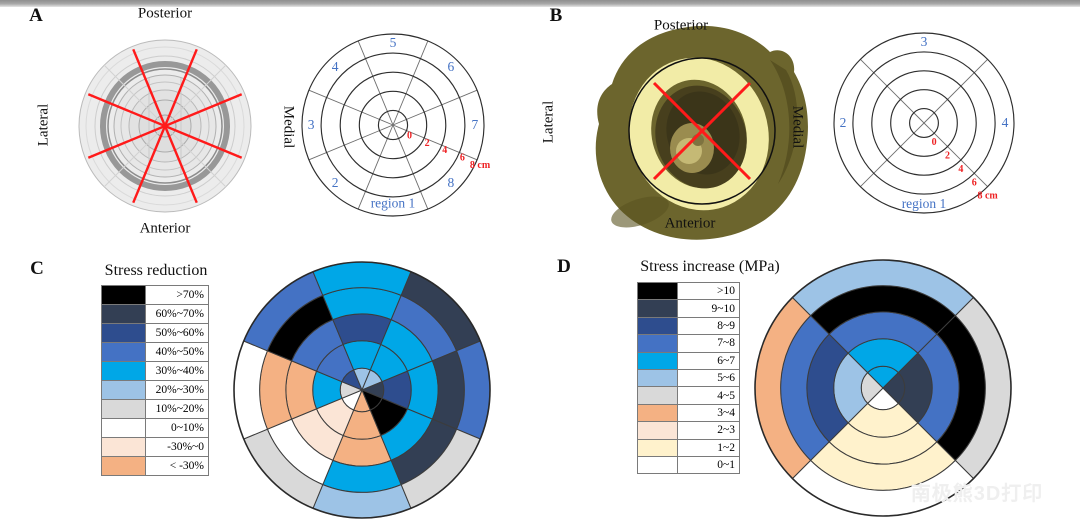 The height and width of the screenshot is (531, 1080). What do you see at coordinates (688, 447) in the screenshot?
I see `legend-row: 1~2` at bounding box center [688, 447].